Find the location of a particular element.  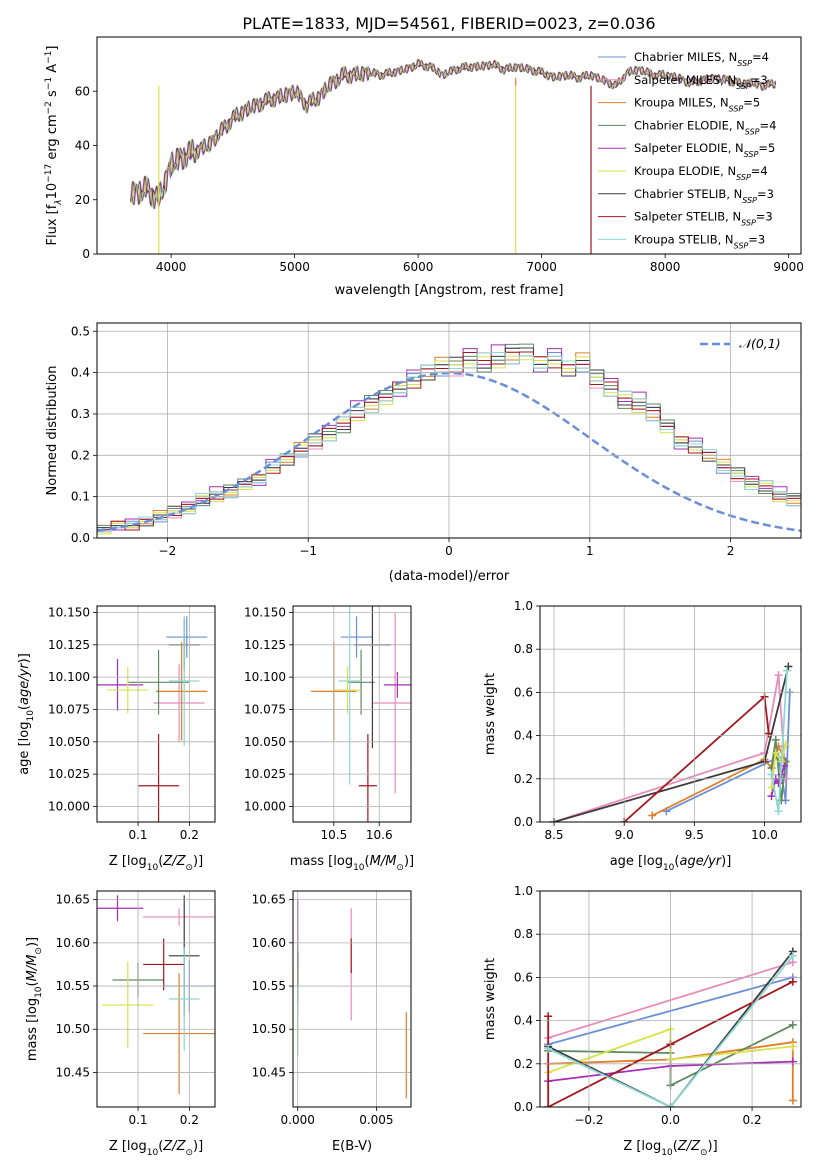

legend-label-4-part: SSP is located at coordinates (751, 154).